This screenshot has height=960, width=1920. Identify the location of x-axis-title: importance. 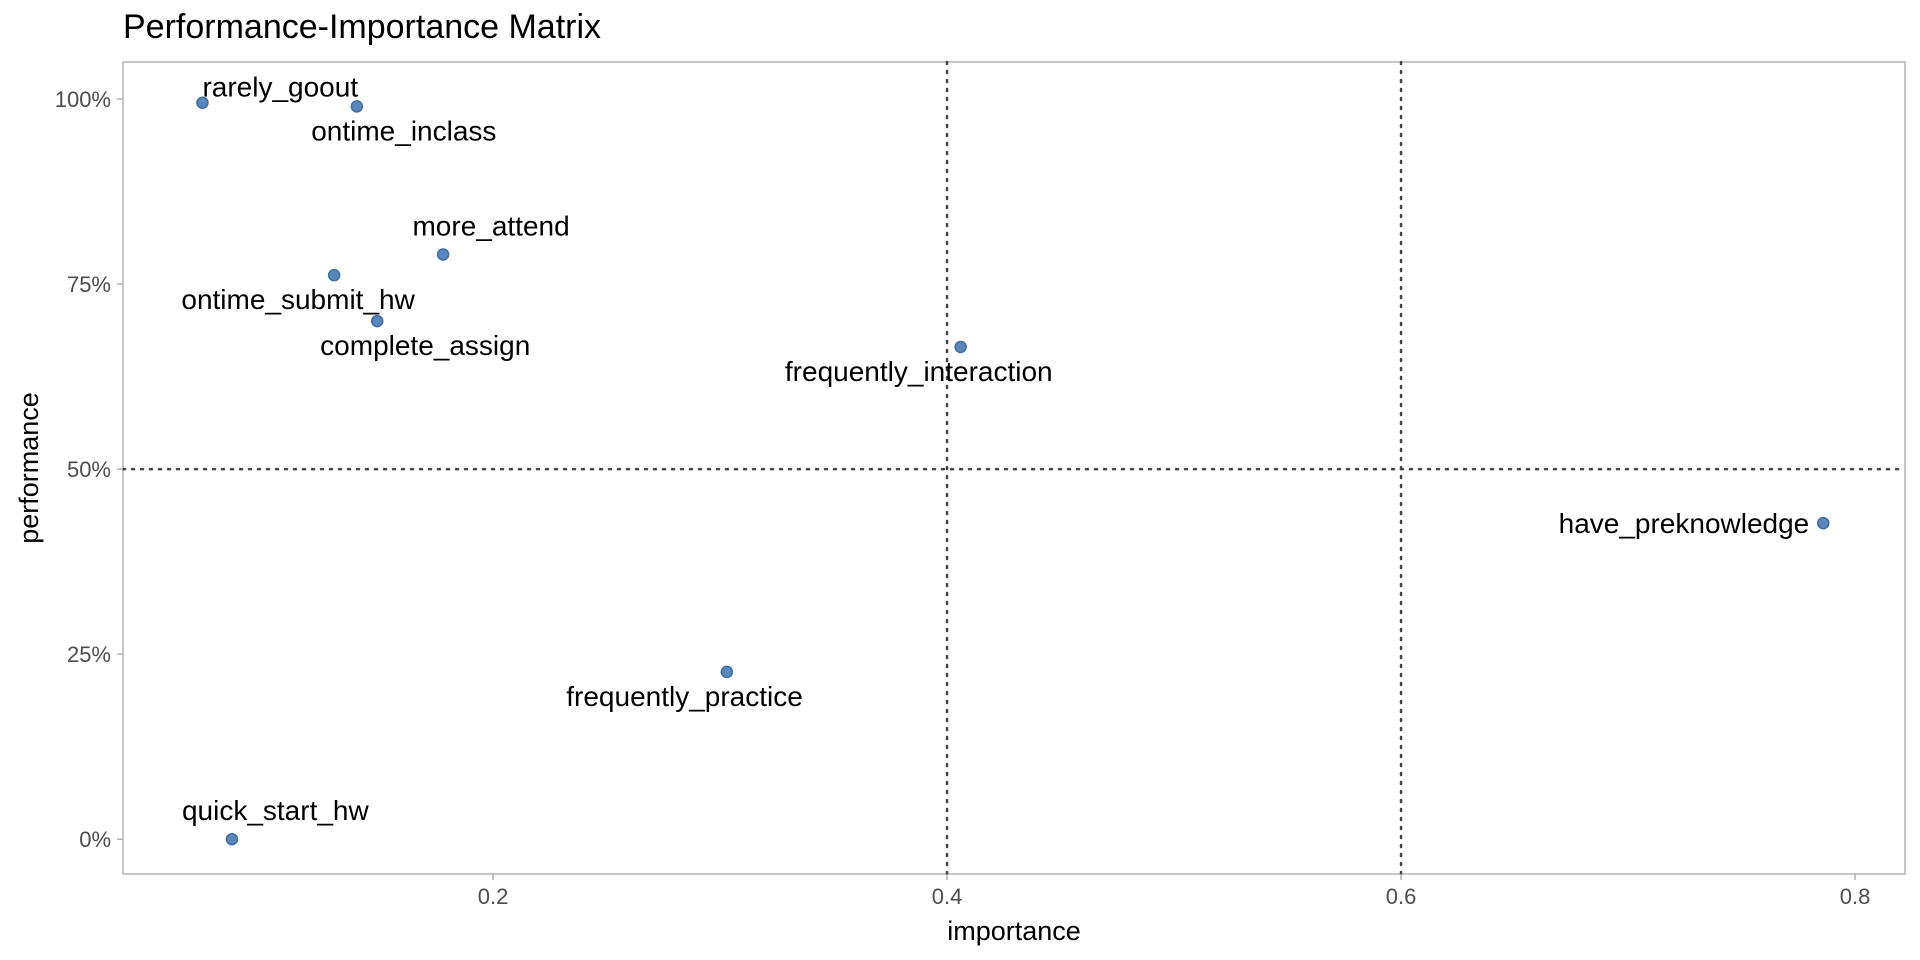
(1014, 931).